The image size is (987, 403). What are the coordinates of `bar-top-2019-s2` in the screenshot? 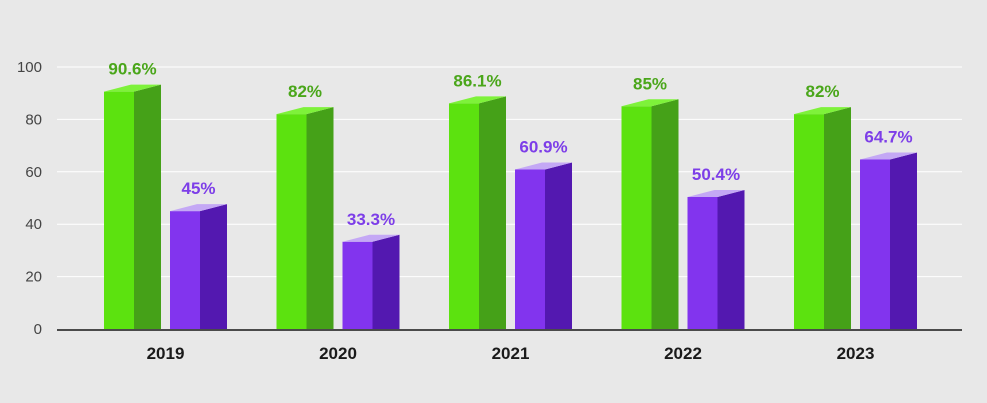 It's located at (198, 208).